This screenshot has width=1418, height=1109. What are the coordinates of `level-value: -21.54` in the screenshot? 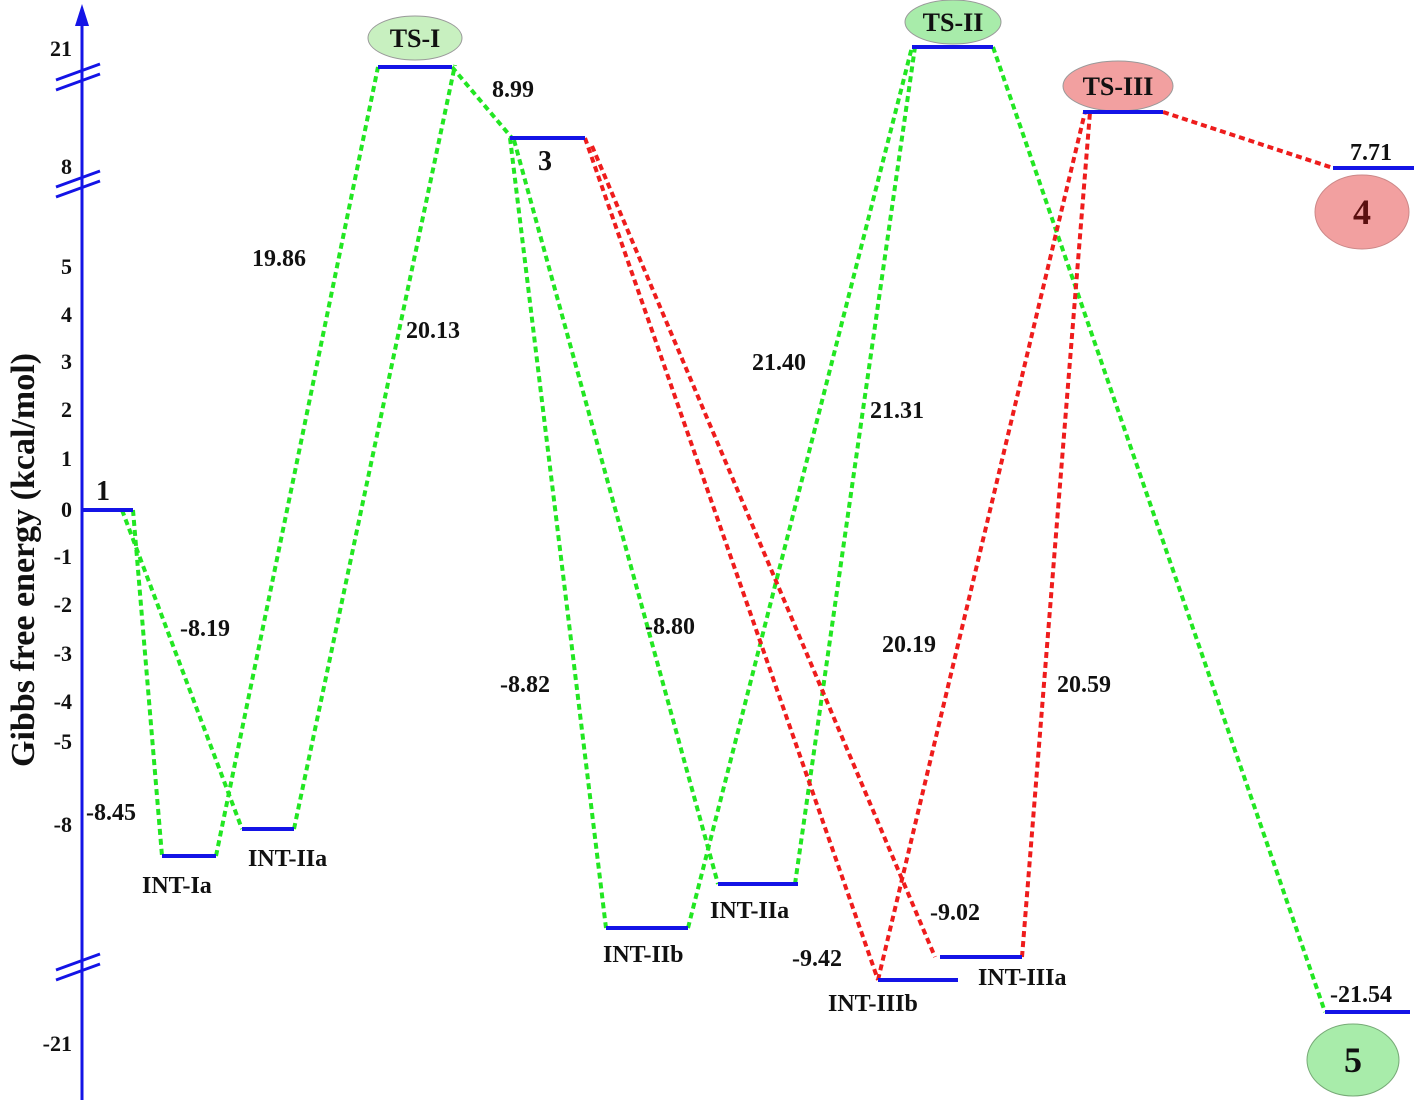 It's located at (1361, 995).